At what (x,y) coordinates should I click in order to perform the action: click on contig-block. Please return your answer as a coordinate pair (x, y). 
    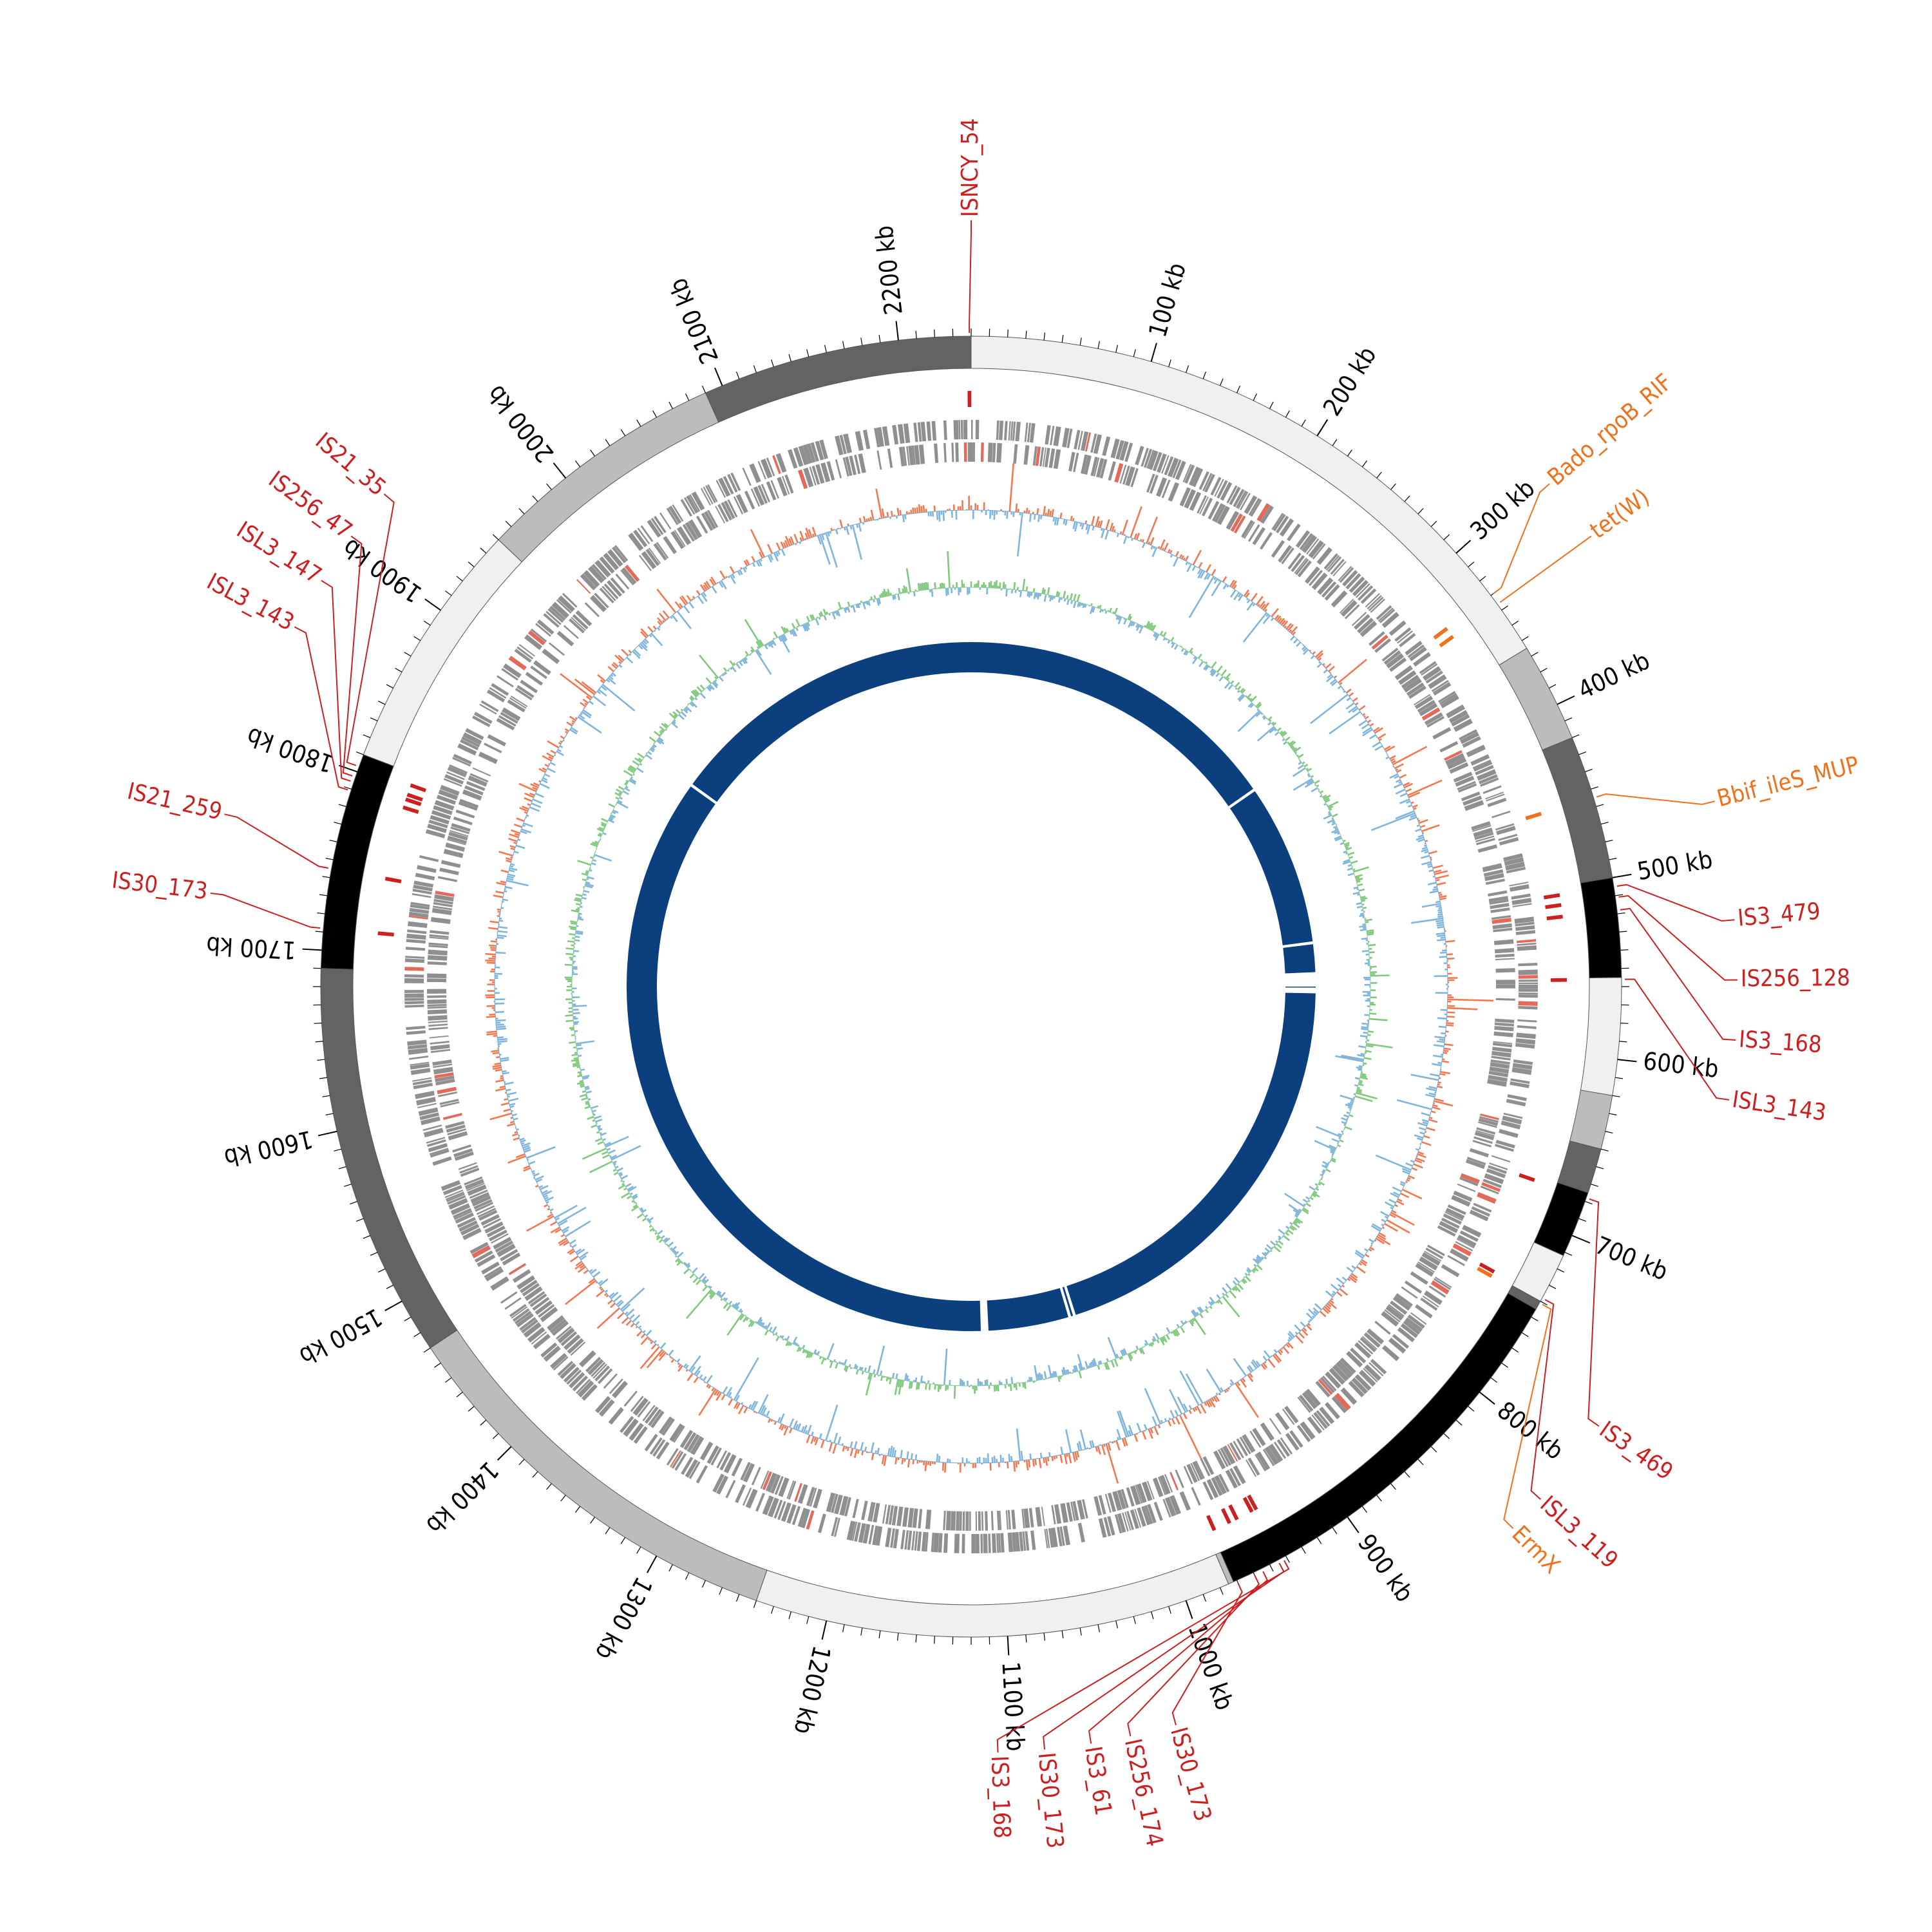
    Looking at the image, I should click on (1191, 1154).